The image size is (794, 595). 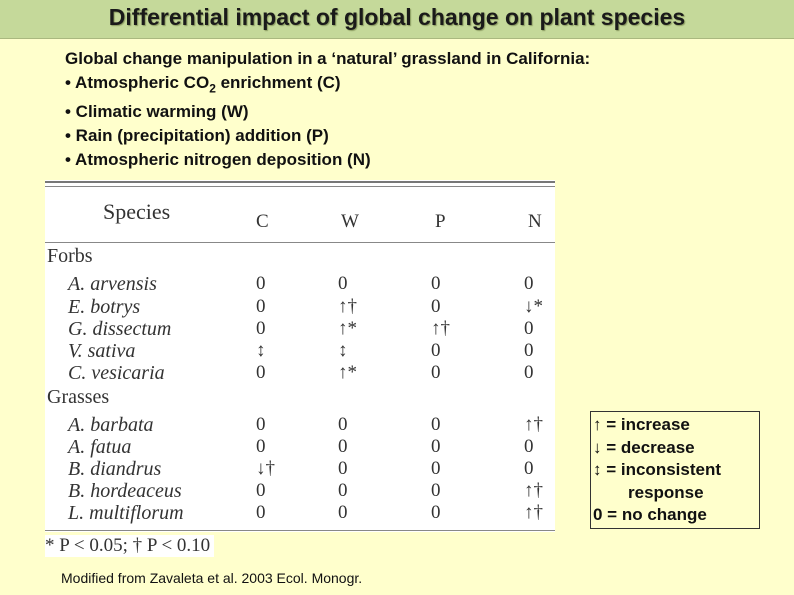 What do you see at coordinates (212, 88) in the screenshot?
I see `bullet-co2-sub: 2` at bounding box center [212, 88].